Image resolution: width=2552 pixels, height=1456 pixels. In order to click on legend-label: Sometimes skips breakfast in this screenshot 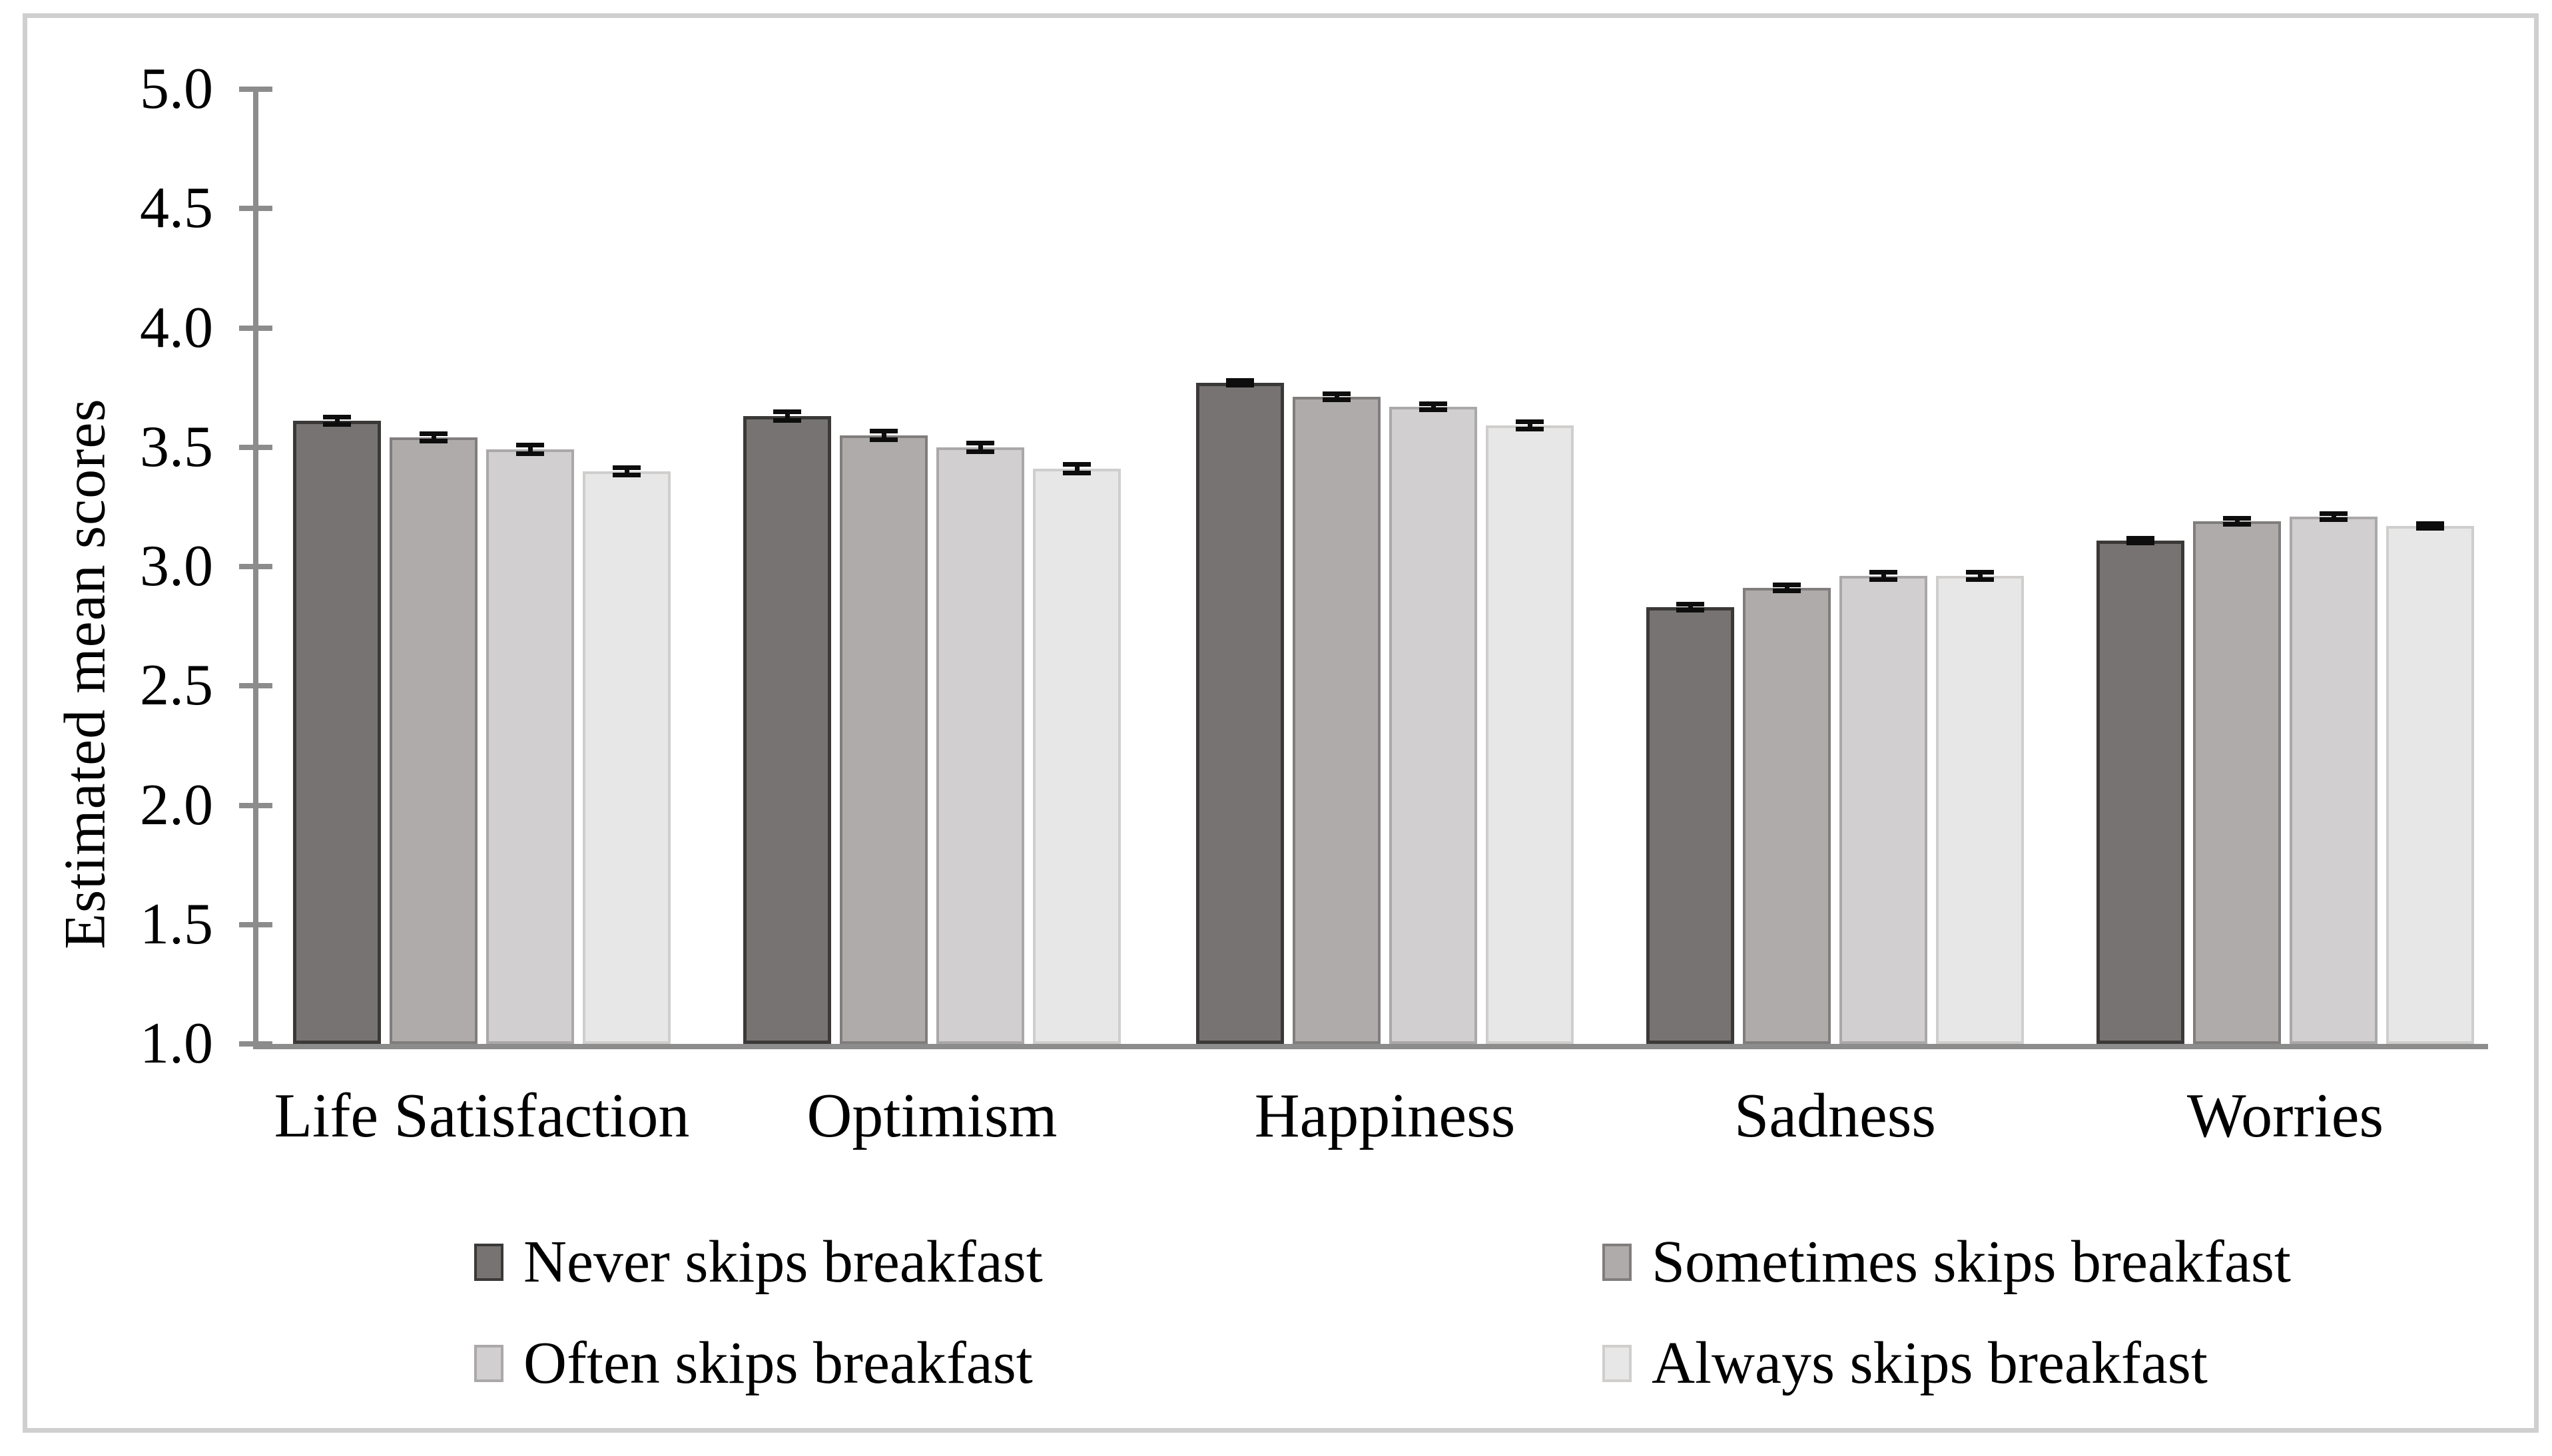, I will do `click(1971, 1262)`.